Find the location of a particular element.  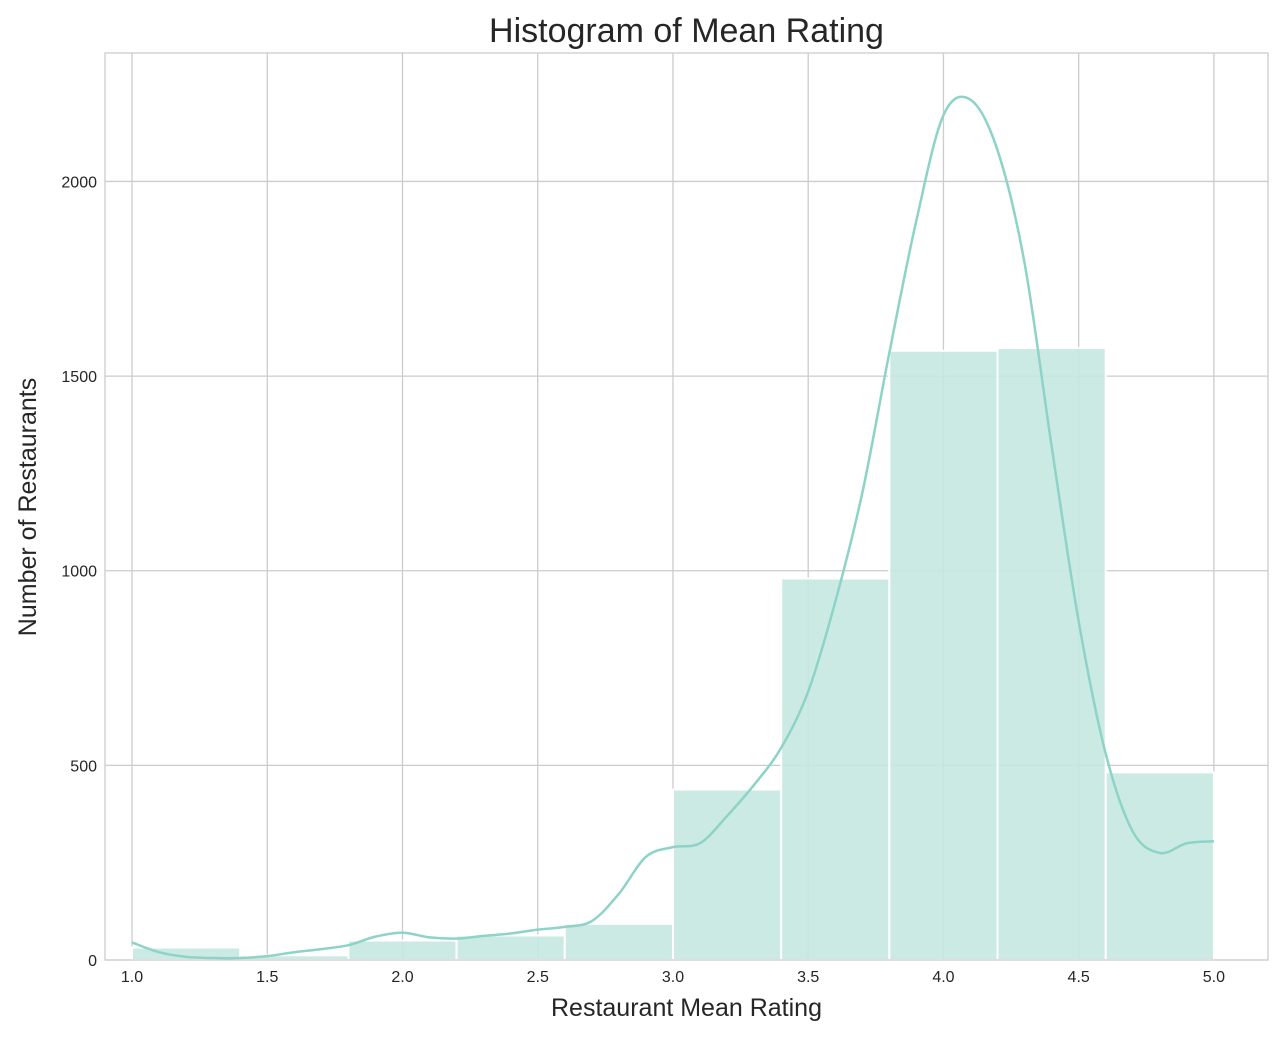

y-tick-label-0: 0 is located at coordinates (92, 961).